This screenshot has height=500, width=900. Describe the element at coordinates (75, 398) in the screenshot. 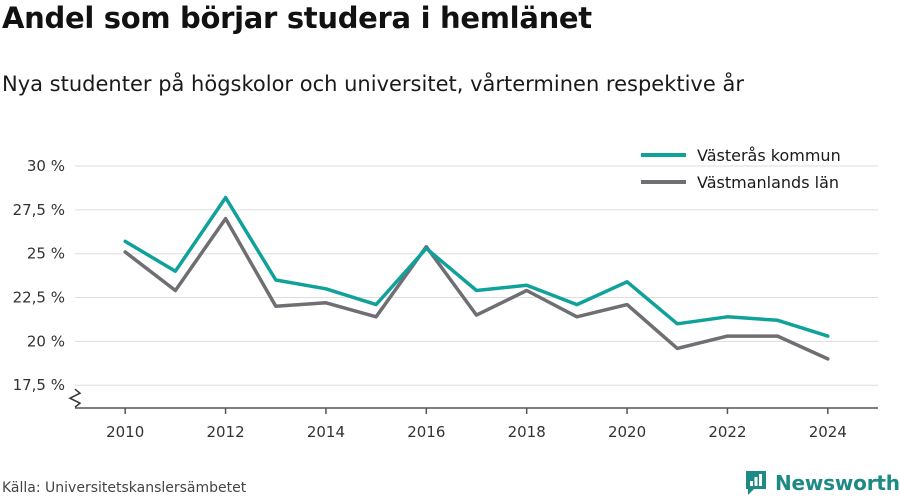

I see `axis-break-icon` at that location.